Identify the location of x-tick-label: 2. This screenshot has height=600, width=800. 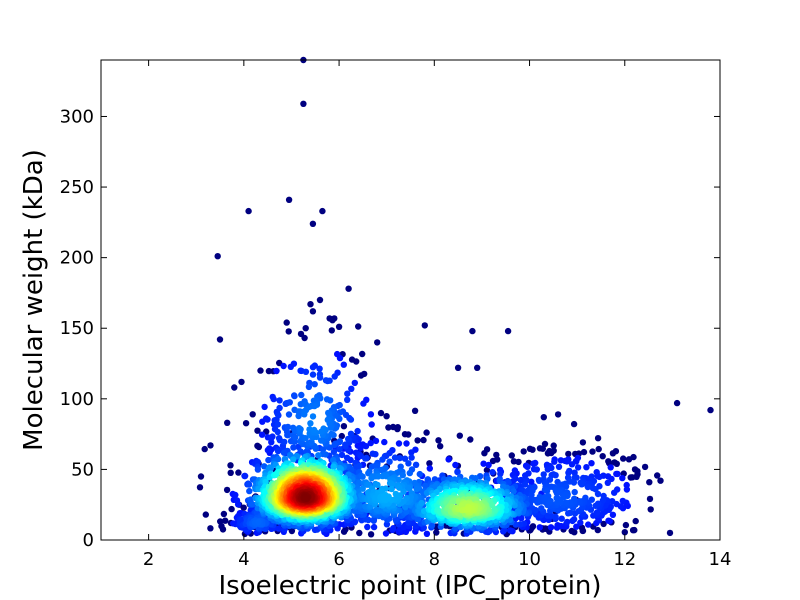
(148, 559).